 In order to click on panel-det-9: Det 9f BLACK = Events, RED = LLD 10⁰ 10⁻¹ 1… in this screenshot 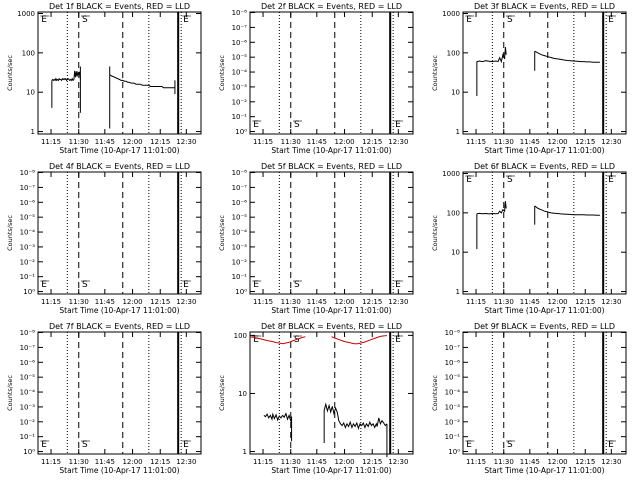, I will do `click(529, 398)`.